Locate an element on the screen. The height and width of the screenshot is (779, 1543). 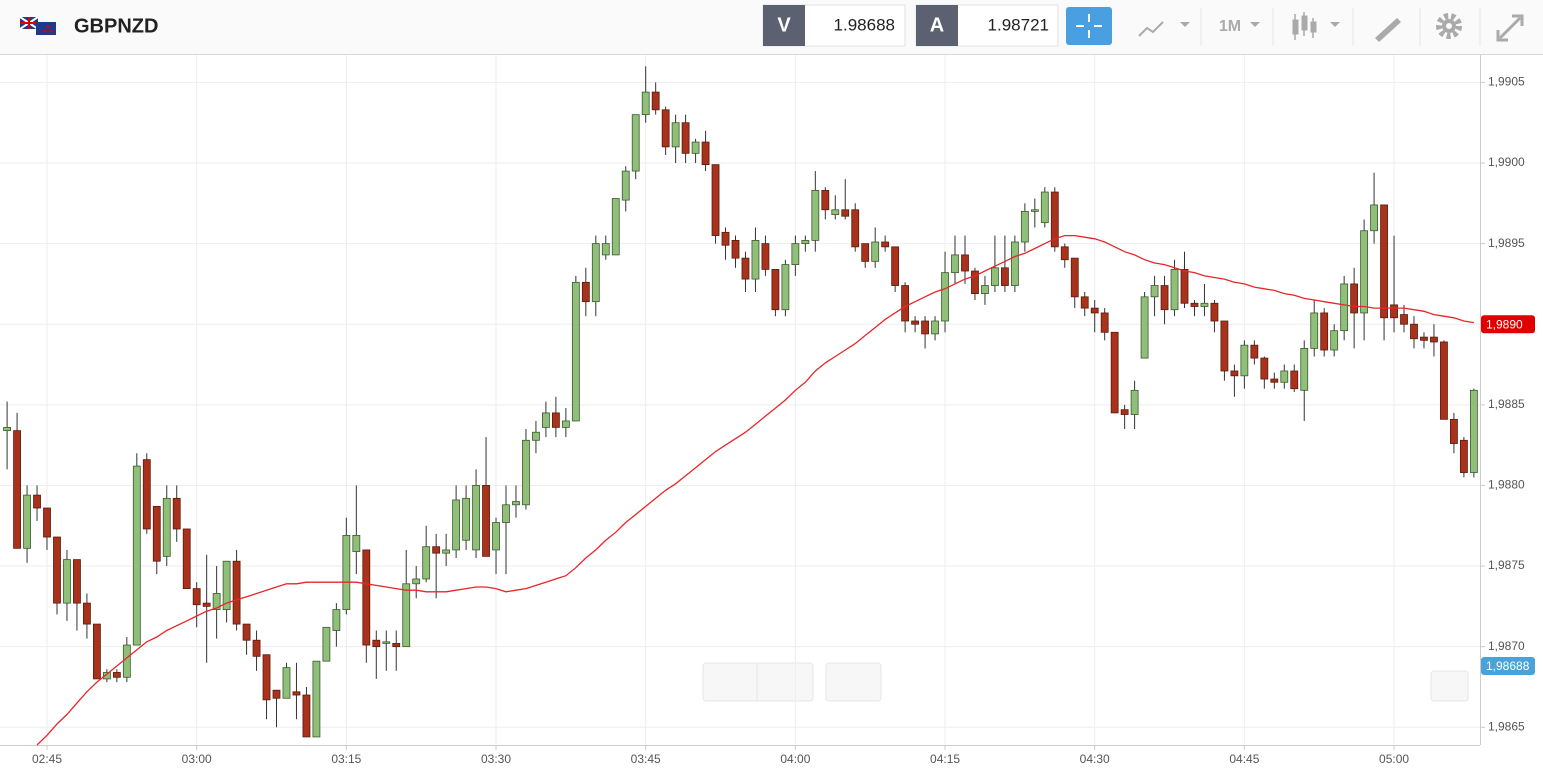
settings-button is located at coordinates (1449, 26).